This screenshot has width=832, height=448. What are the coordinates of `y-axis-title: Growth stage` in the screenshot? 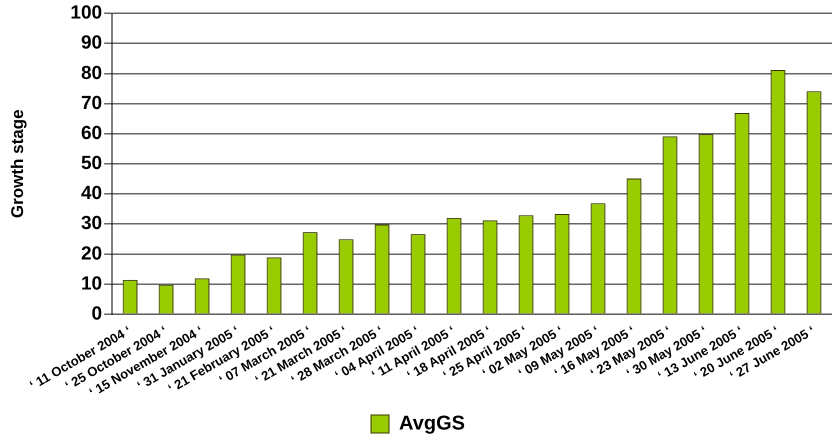 It's located at (17, 163).